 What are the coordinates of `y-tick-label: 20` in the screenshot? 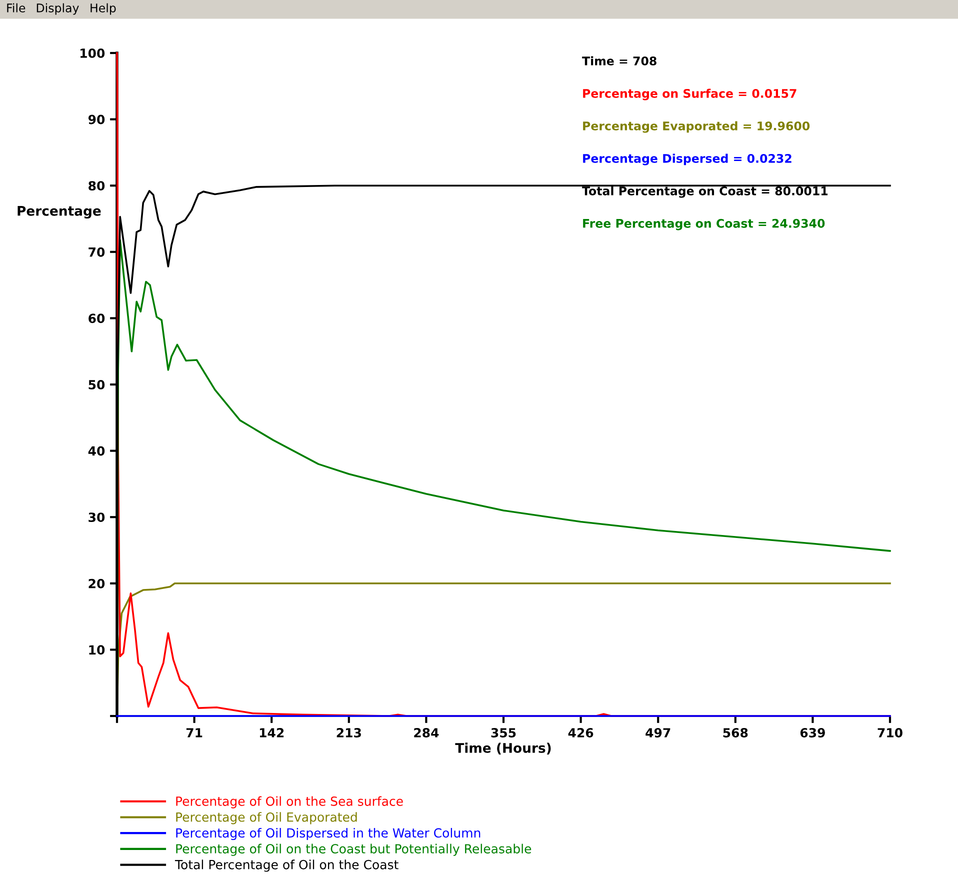 It's located at (96, 583).